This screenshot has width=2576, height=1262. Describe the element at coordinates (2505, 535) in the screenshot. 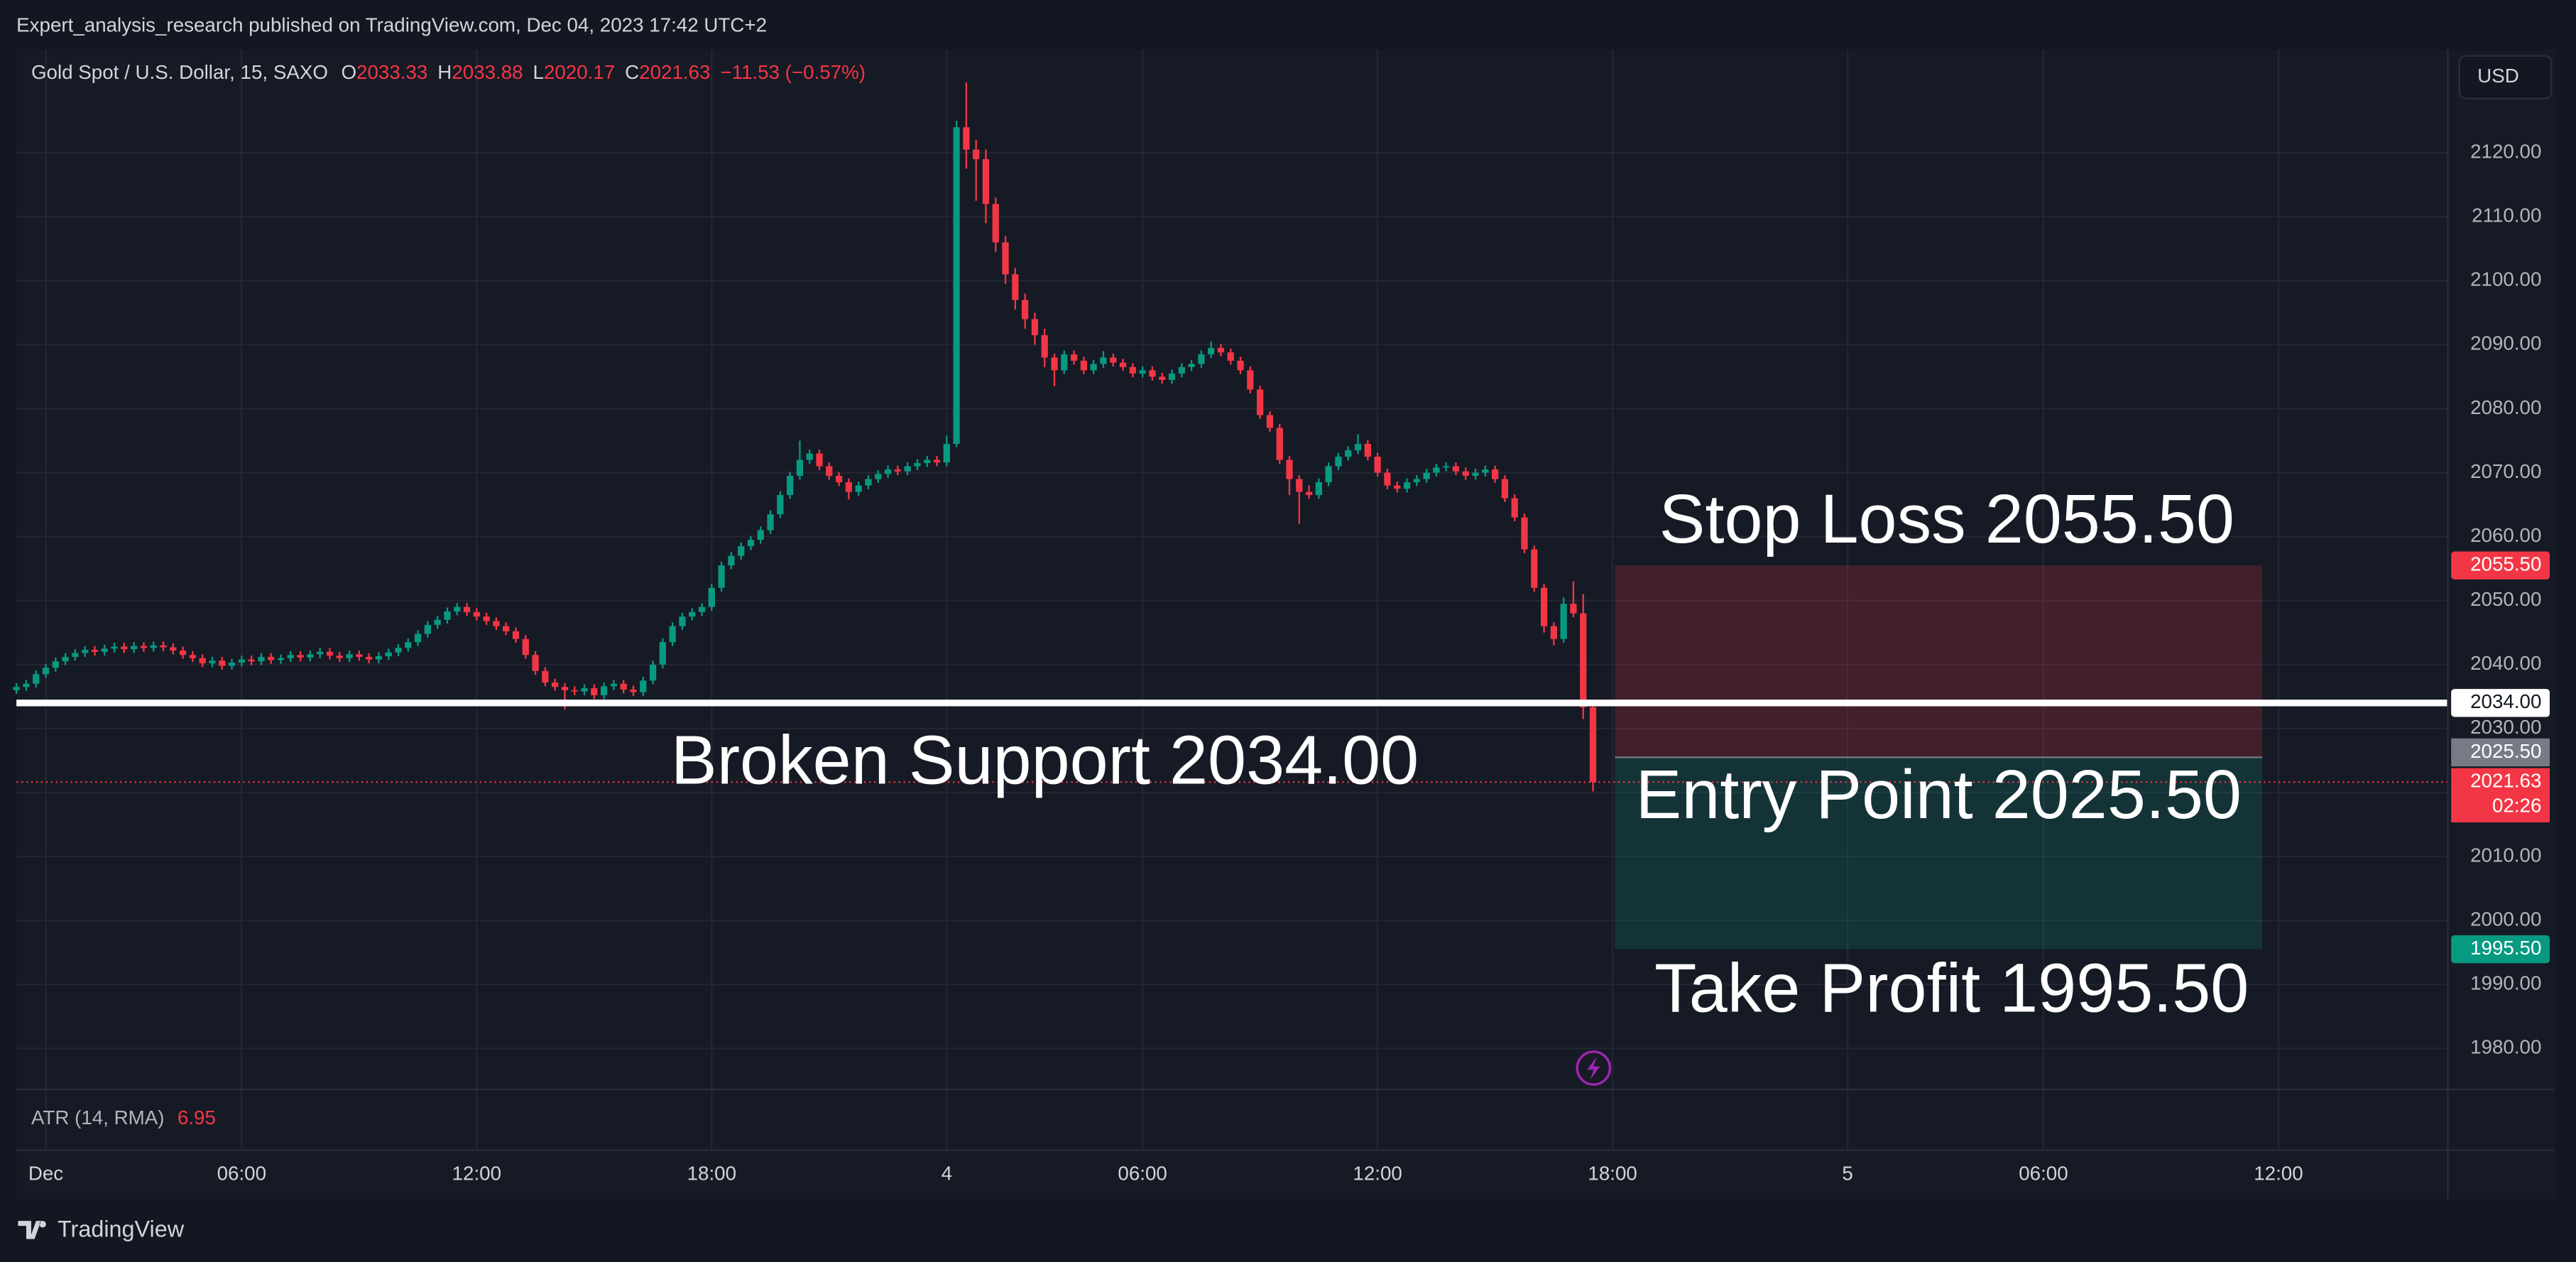

I see `y-tick-label: 2060.00` at that location.